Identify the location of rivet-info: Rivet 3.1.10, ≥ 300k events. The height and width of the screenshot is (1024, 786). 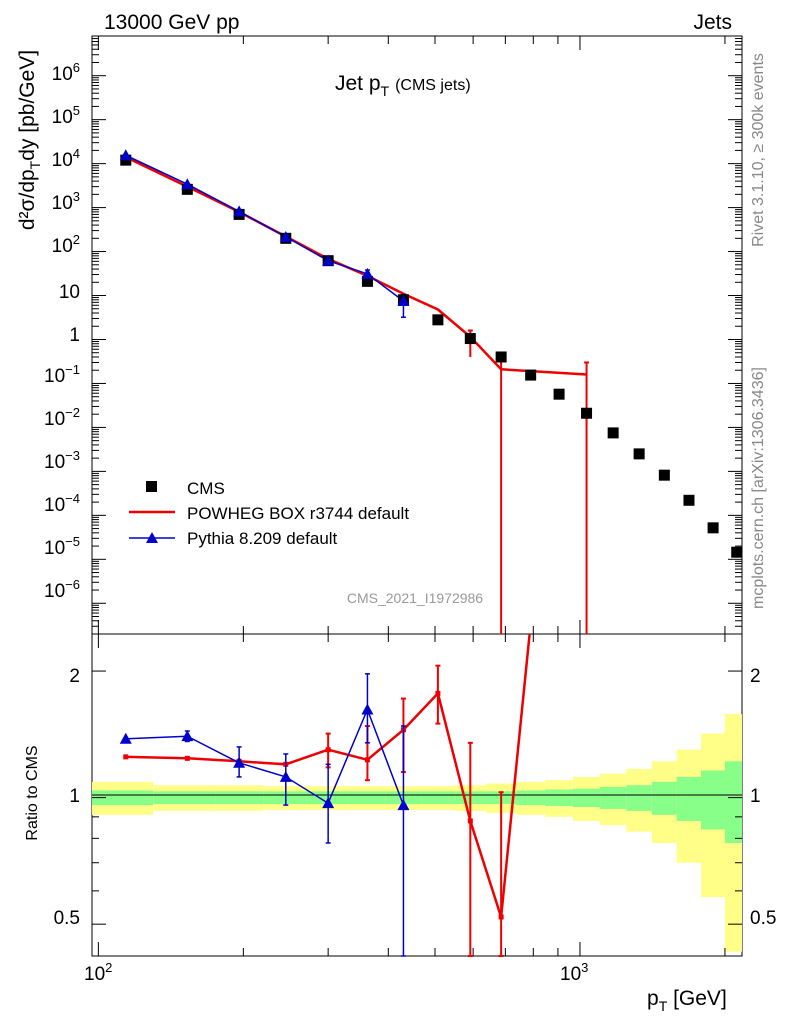
(758, 150).